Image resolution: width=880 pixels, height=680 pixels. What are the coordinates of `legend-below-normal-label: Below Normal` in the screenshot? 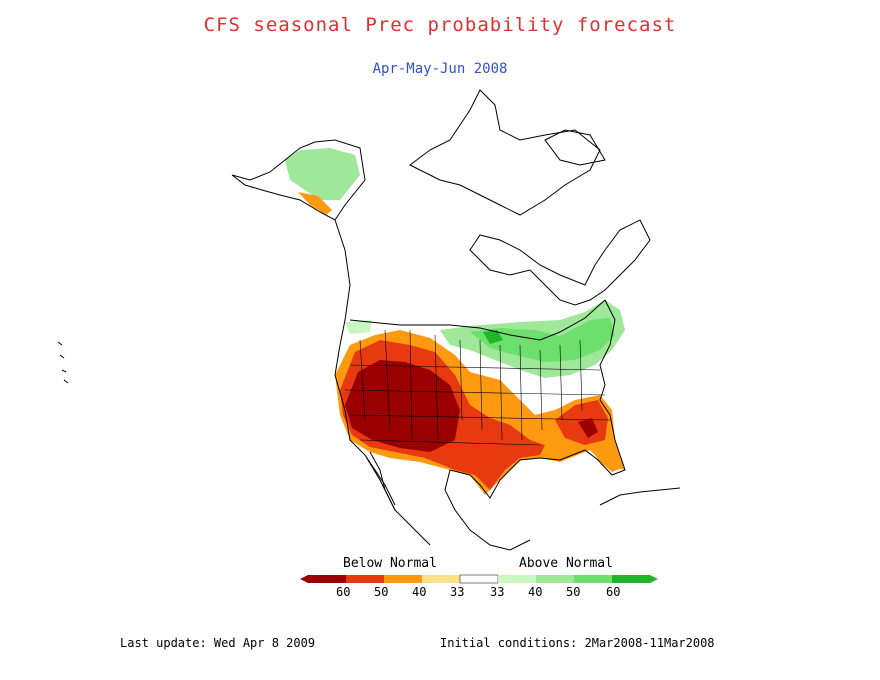 It's located at (390, 563).